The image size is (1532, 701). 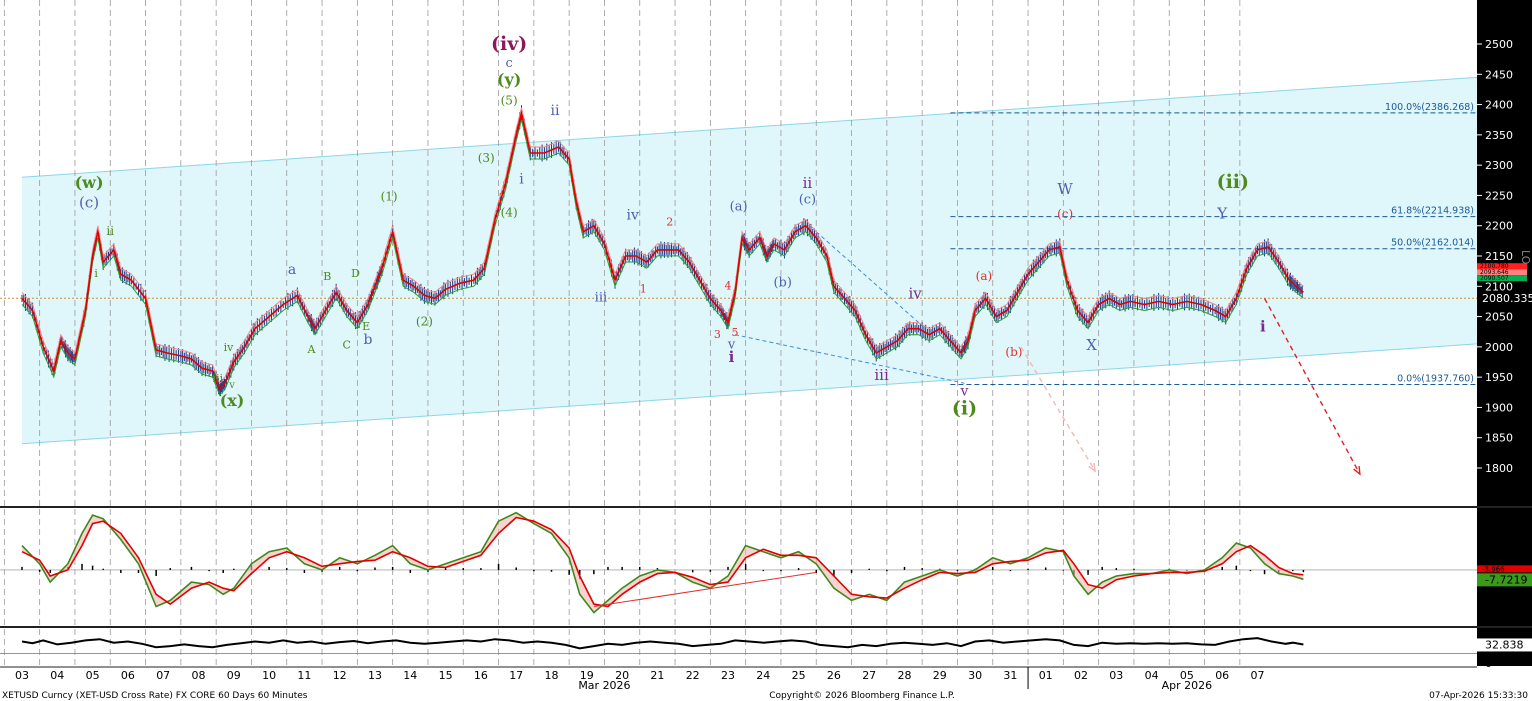 What do you see at coordinates (1492, 546) in the screenshot?
I see `osc1-y-tick-label: 20` at bounding box center [1492, 546].